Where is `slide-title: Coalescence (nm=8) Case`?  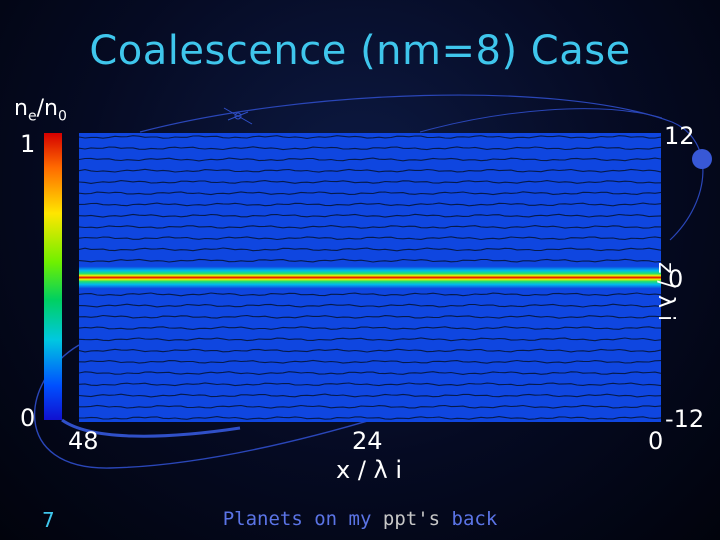
slide-title: Coalescence (nm=8) Case is located at coordinates (360, 51).